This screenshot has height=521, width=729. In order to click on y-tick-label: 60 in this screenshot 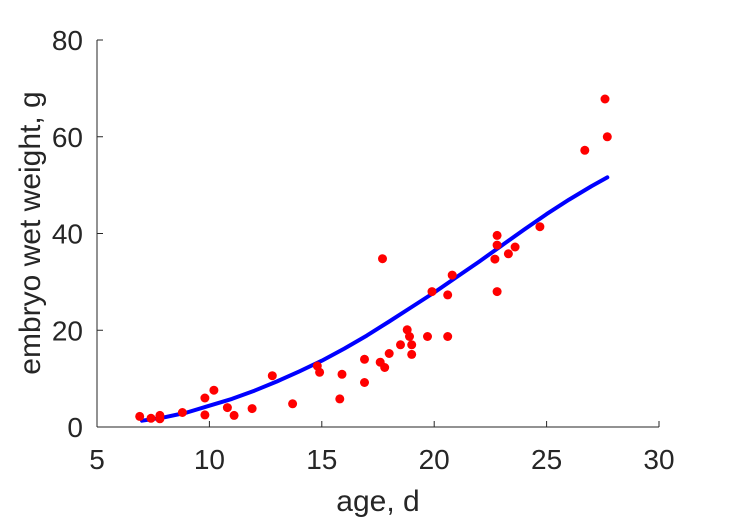, I will do `click(67, 137)`.